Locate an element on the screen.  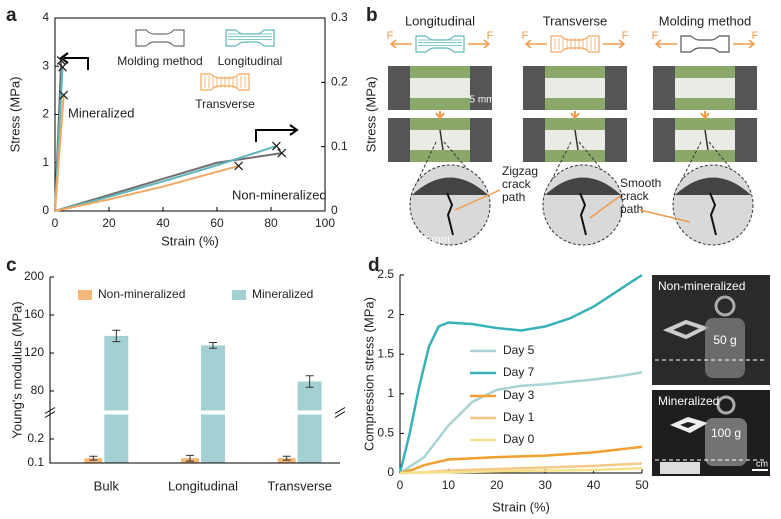
x-tick-label: 80 is located at coordinates (271, 223).